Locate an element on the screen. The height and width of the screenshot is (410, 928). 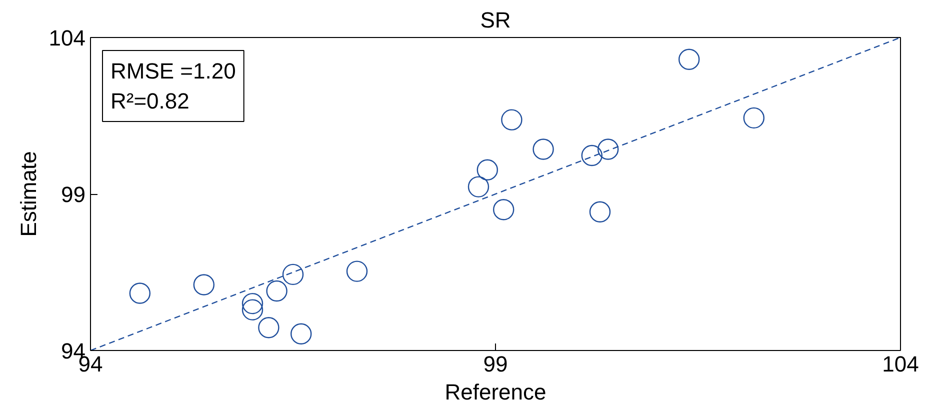
annotation: RMSE =1.20 is located at coordinates (173, 71).